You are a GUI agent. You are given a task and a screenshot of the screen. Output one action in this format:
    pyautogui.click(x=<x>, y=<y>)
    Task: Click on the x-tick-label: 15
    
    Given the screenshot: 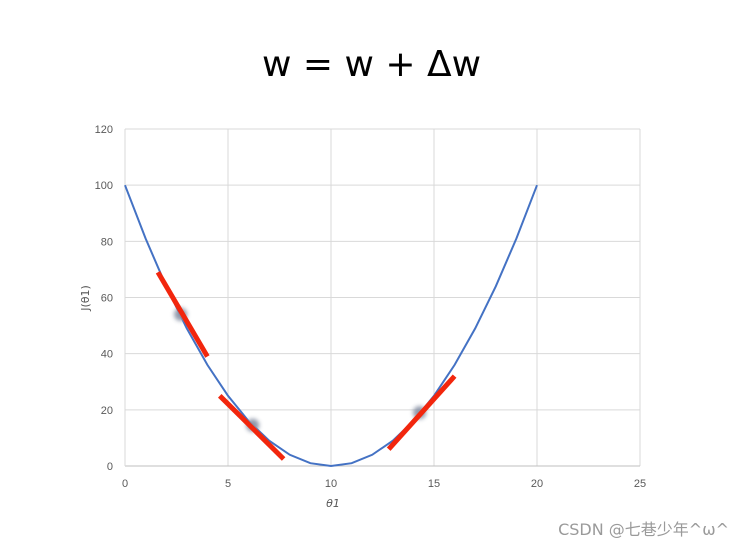 What is the action you would take?
    pyautogui.click(x=434, y=484)
    